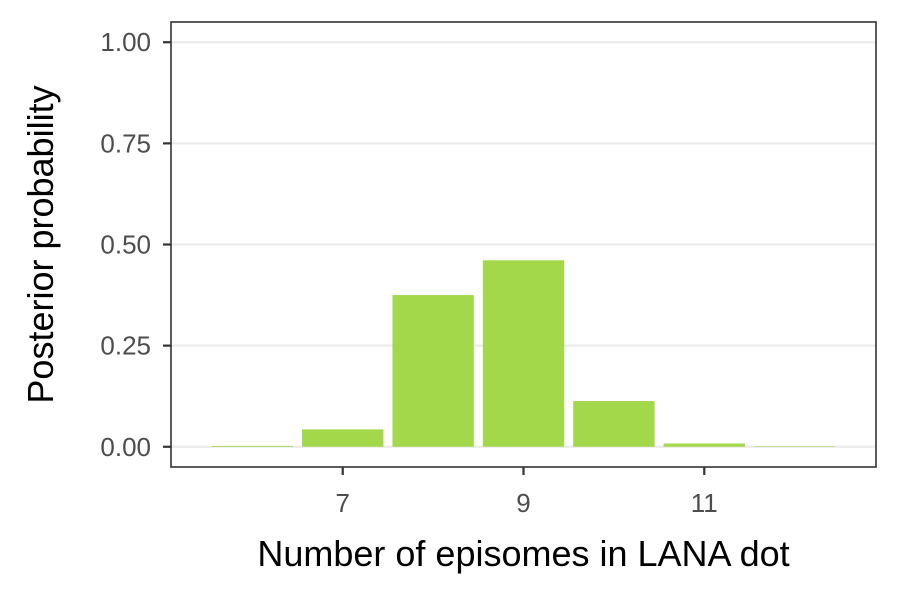  Describe the element at coordinates (40, 244) in the screenshot. I see `y-axis-title: Posterior probability` at that location.